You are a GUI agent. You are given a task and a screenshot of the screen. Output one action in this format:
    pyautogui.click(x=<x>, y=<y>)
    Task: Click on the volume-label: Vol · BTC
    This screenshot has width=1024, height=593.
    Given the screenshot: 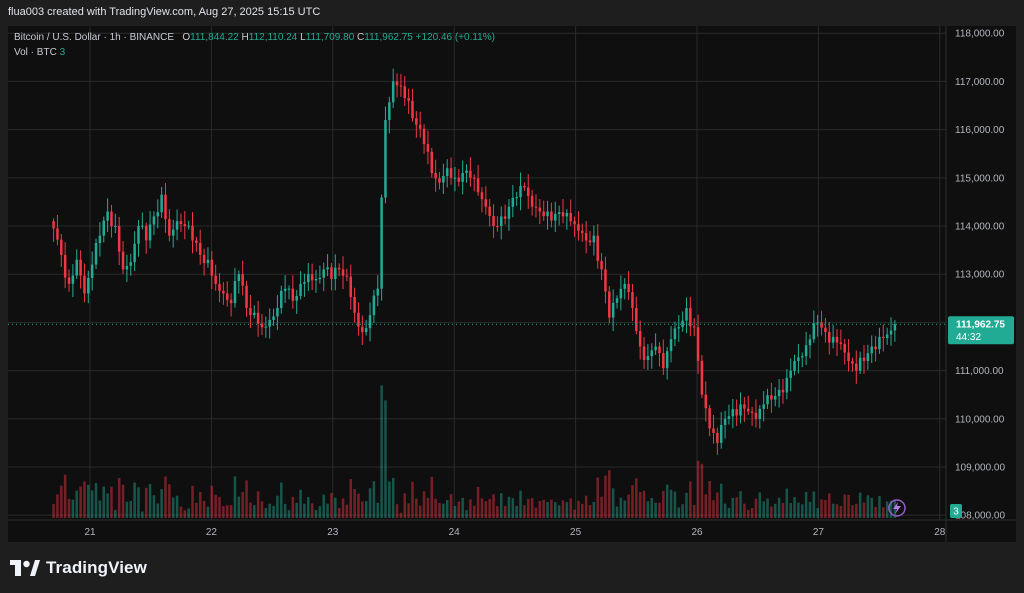 What is the action you would take?
    pyautogui.click(x=35, y=52)
    